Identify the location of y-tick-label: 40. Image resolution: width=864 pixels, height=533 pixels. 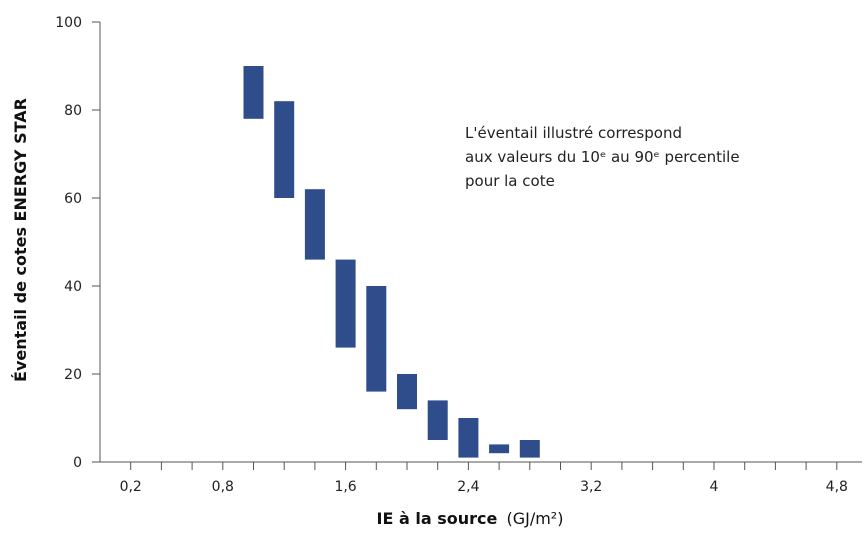
(73, 287).